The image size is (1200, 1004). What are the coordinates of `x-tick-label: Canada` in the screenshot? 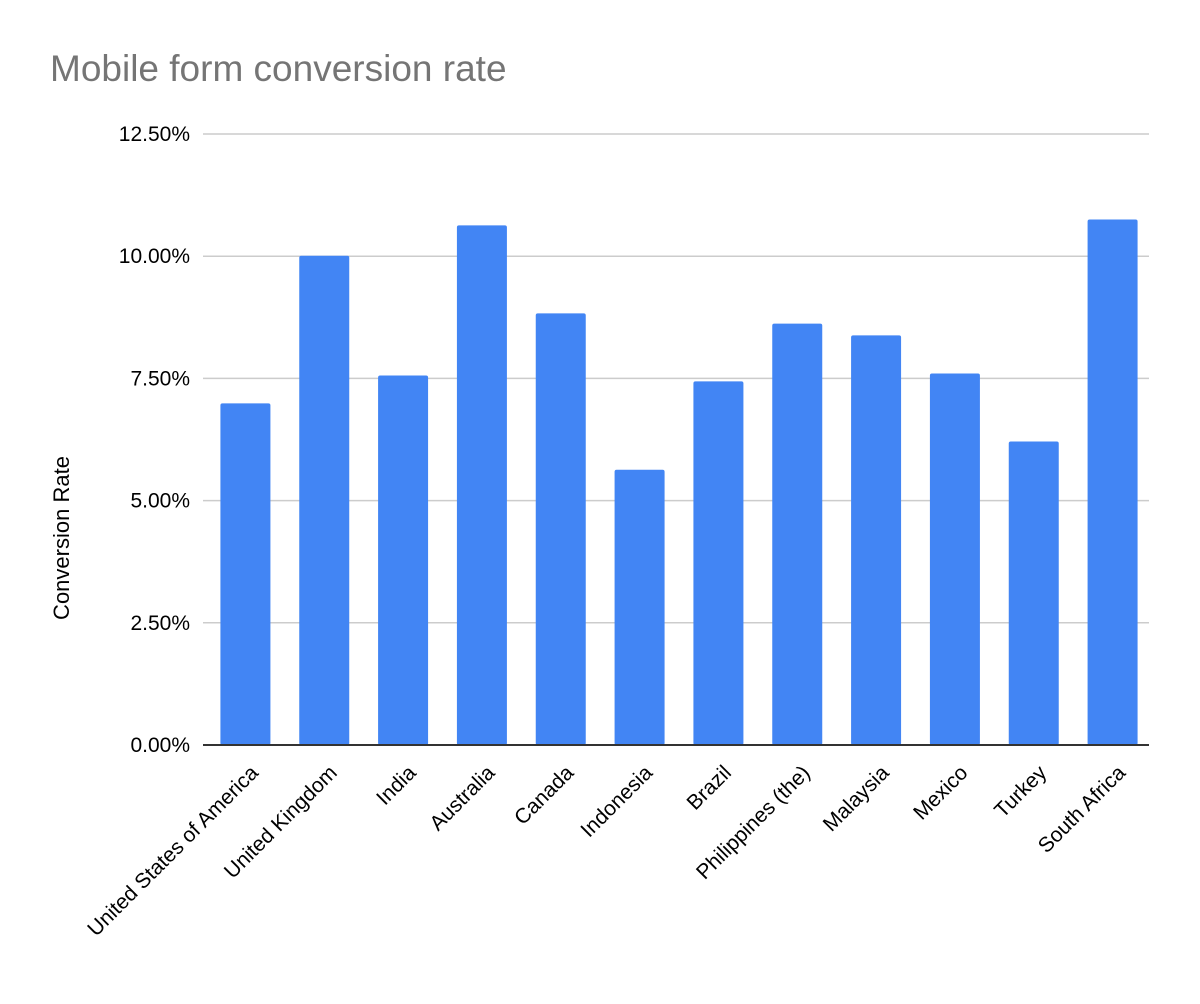 It's located at (544, 795).